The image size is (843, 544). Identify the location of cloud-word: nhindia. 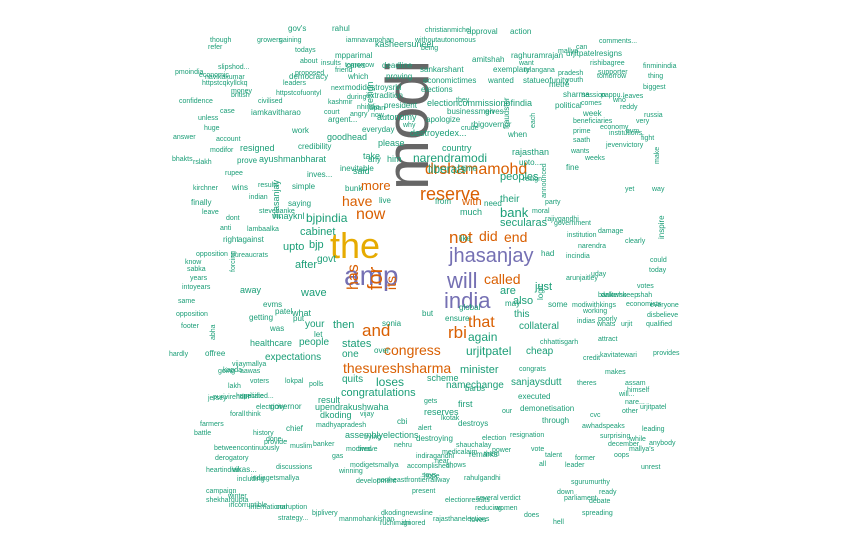
(368, 107).